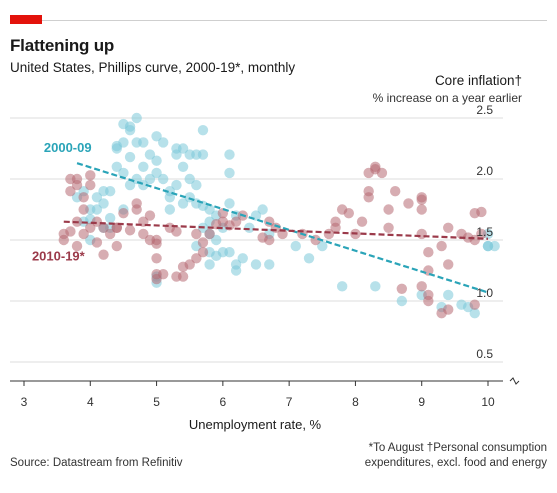  What do you see at coordinates (484, 171) in the screenshot?
I see `y-tick-label: 2.0` at bounding box center [484, 171].